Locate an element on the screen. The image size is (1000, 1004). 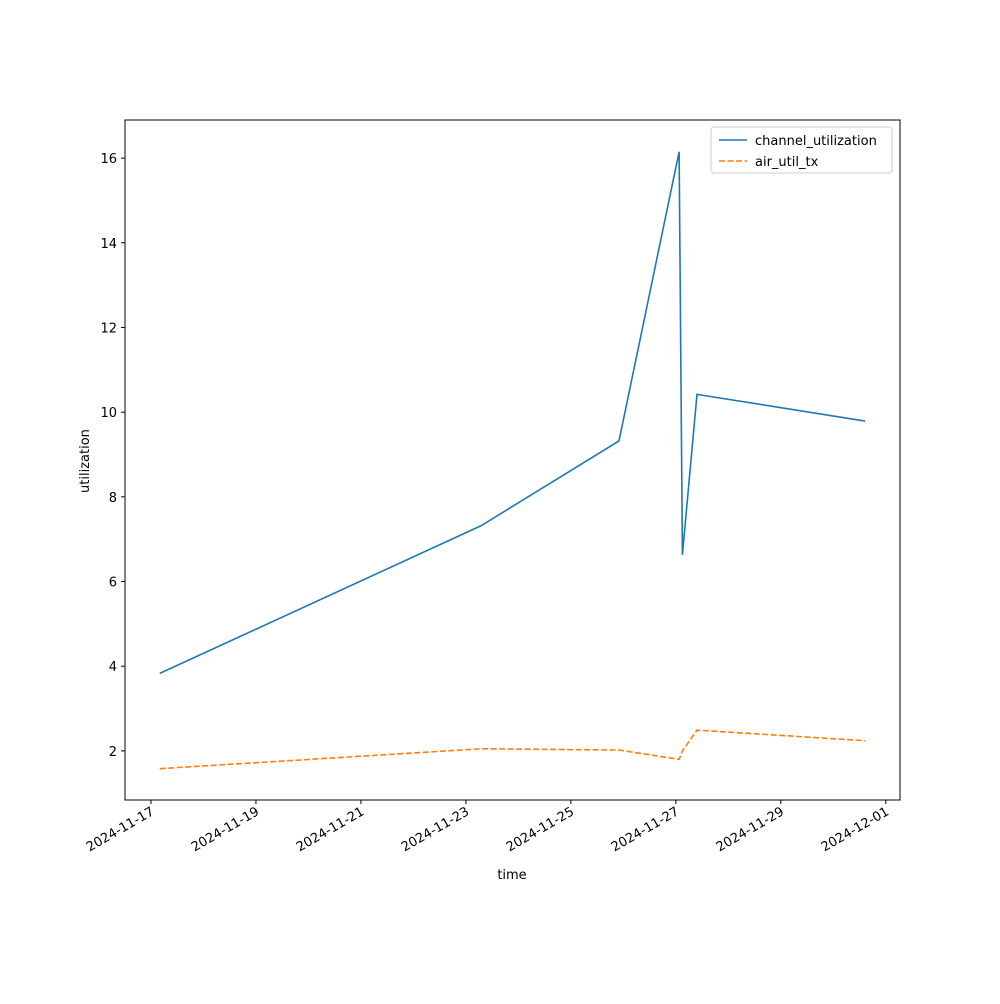
y-tick-label: 6 is located at coordinates (113, 583).